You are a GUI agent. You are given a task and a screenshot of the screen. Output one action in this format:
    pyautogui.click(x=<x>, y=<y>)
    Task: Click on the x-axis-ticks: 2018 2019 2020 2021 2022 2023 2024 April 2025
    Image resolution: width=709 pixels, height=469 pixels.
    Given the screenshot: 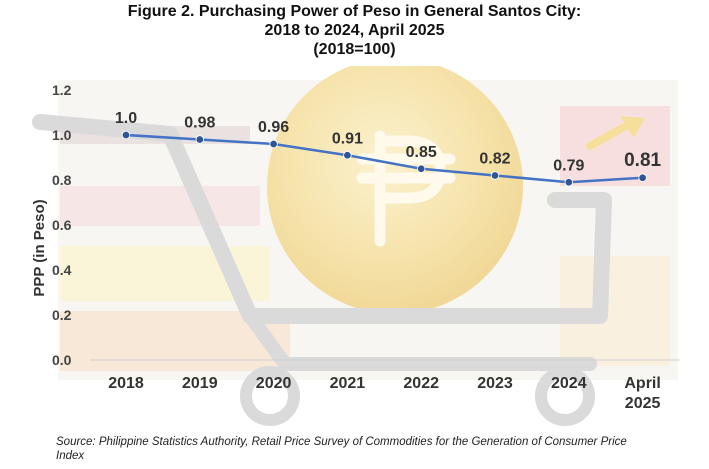 What is the action you would take?
    pyautogui.click(x=384, y=393)
    